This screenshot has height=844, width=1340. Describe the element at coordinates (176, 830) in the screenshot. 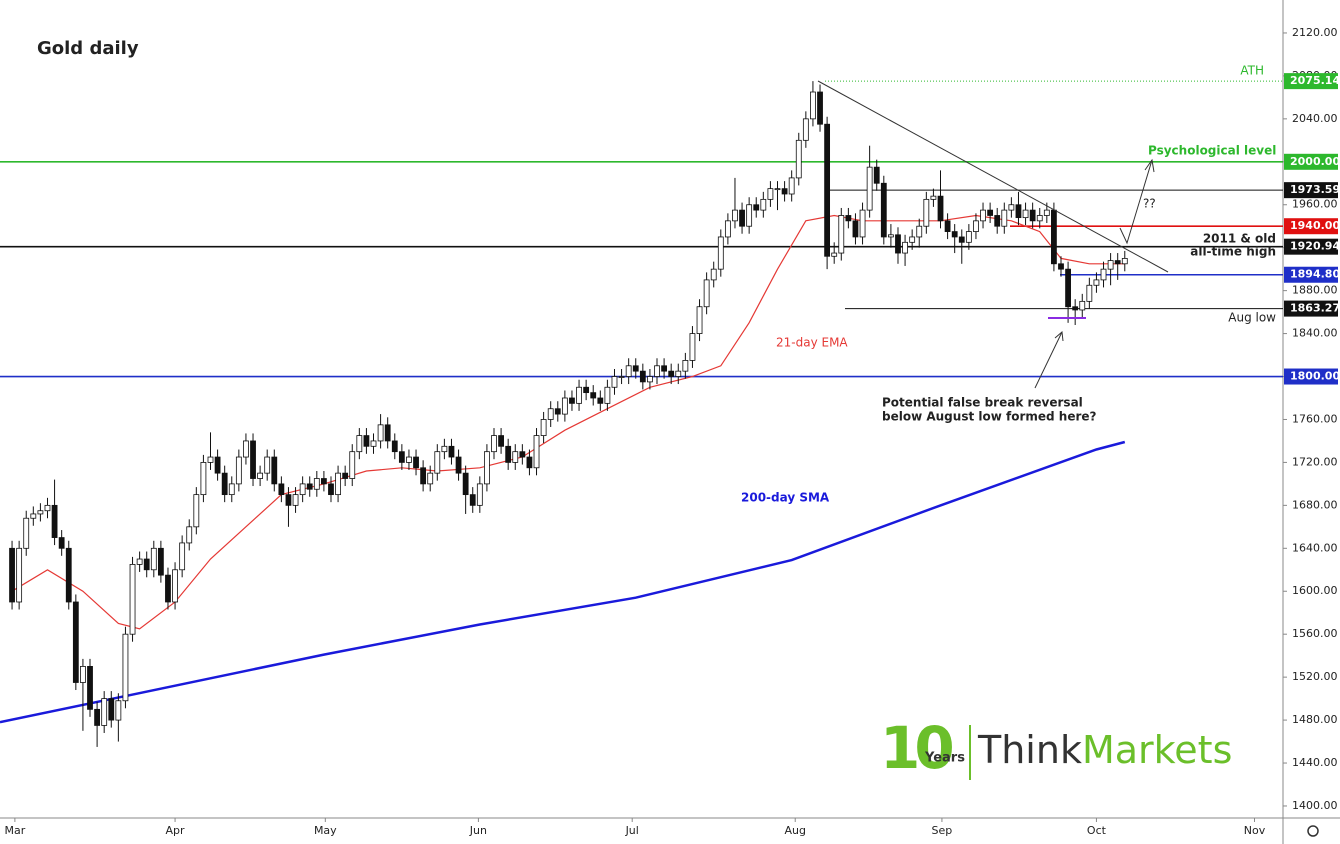

I see `x-tick-label: Apr` at that location.